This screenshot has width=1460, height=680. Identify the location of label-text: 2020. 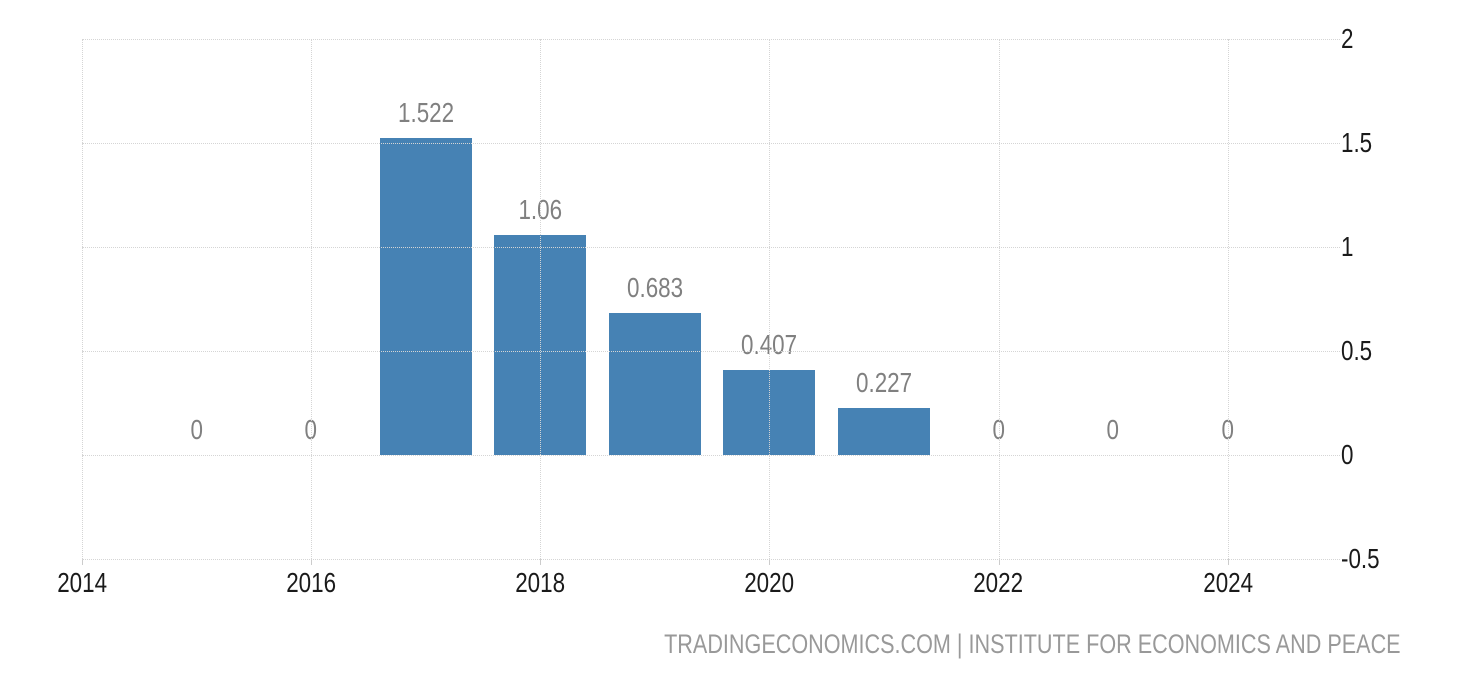
(769, 582).